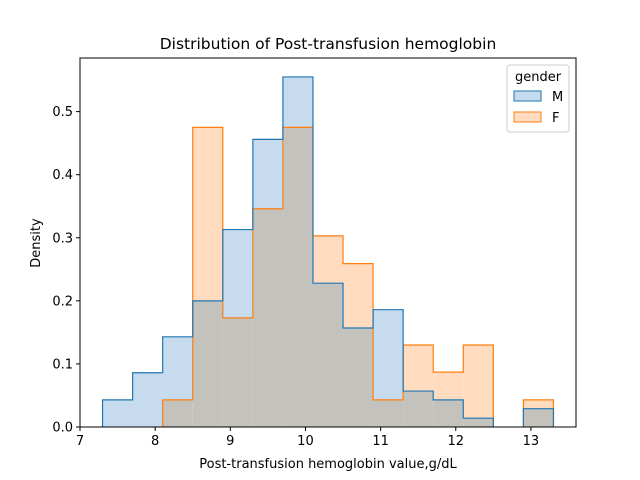  What do you see at coordinates (66, 270) in the screenshot?
I see `y-axis: 0.0 0.1 0.2 0.3 0.4 0.5` at bounding box center [66, 270].